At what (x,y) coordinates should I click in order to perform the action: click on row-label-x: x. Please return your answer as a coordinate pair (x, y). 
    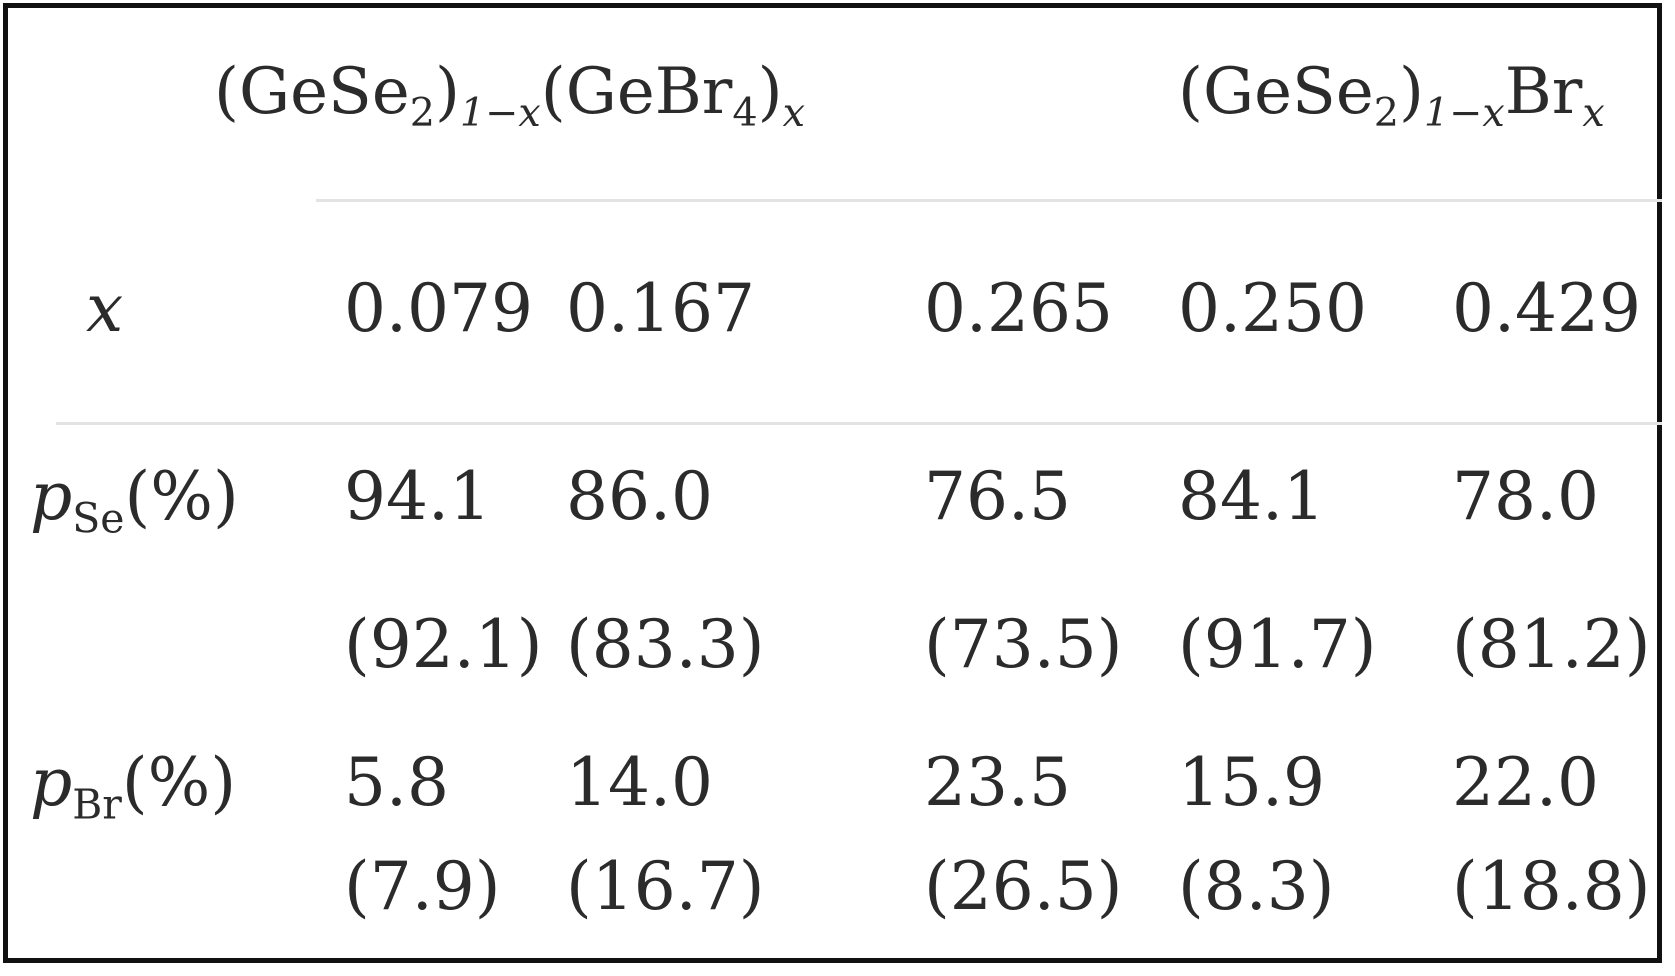
    Looking at the image, I should click on (105, 308).